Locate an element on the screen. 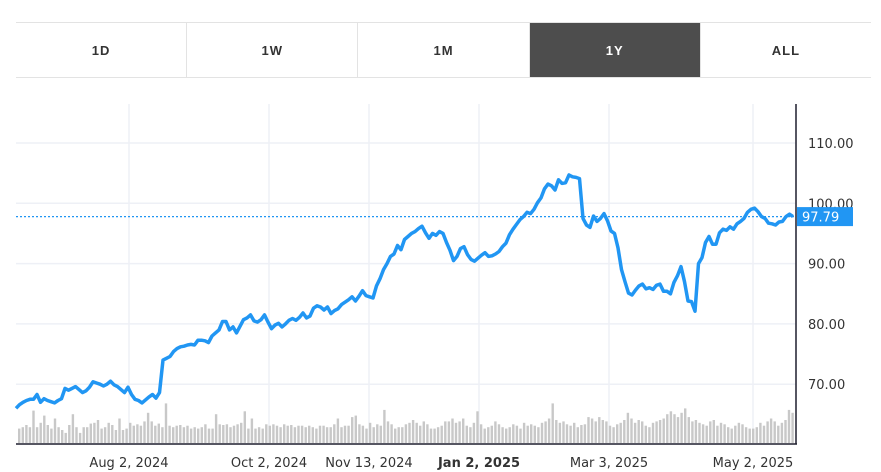  y-tick-label: 70.00 is located at coordinates (826, 385).